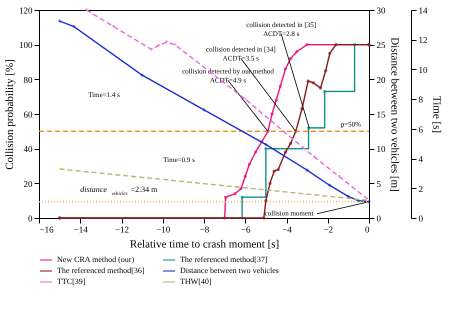  Describe the element at coordinates (421, 129) in the screenshot. I see `y3-tick-label: 6` at that location.